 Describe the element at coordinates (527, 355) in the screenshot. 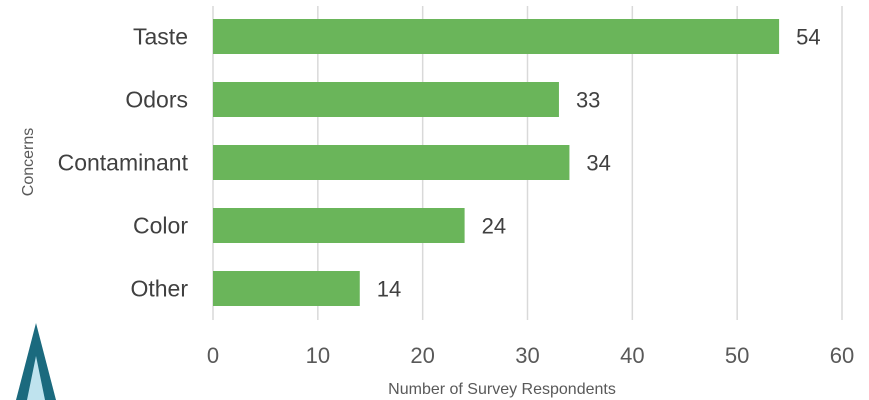

I see `x-tick-label: 30` at that location.